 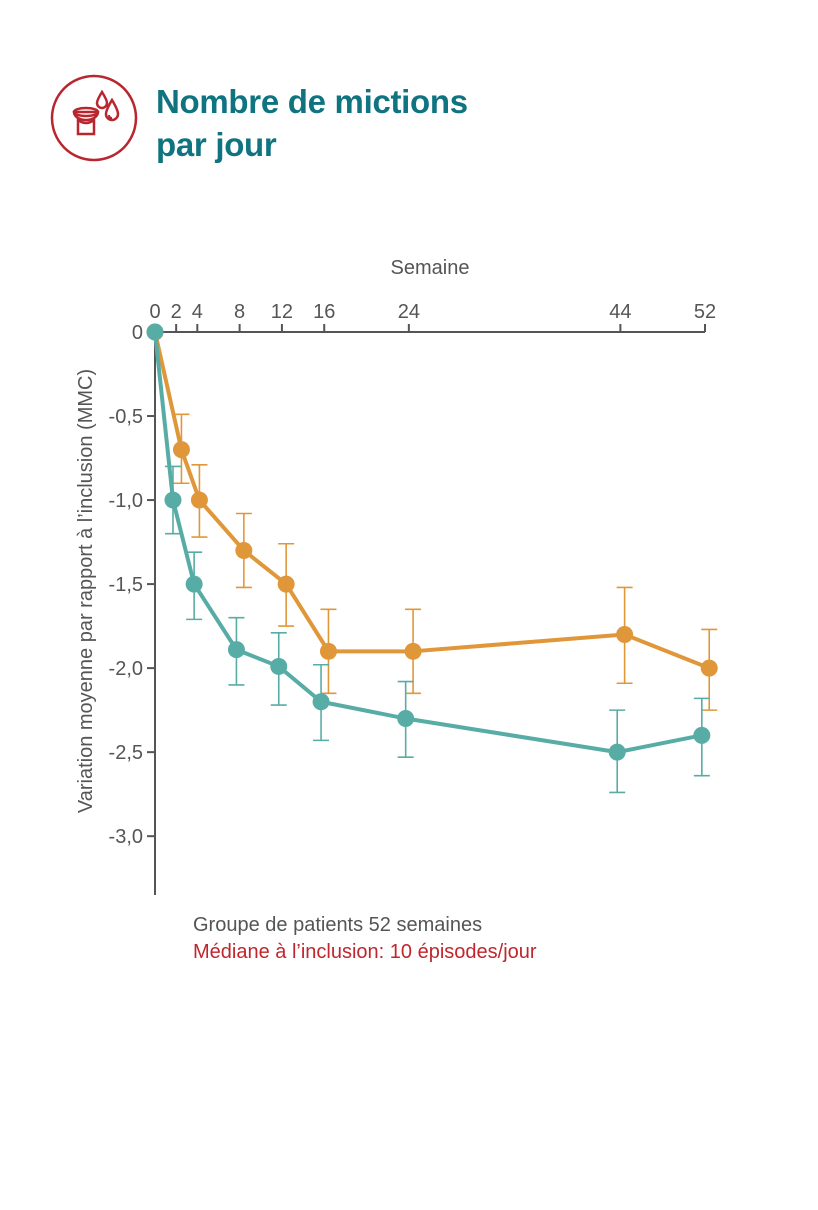 I want to click on chart-title-line1: Nombre de mictions, so click(x=312, y=101).